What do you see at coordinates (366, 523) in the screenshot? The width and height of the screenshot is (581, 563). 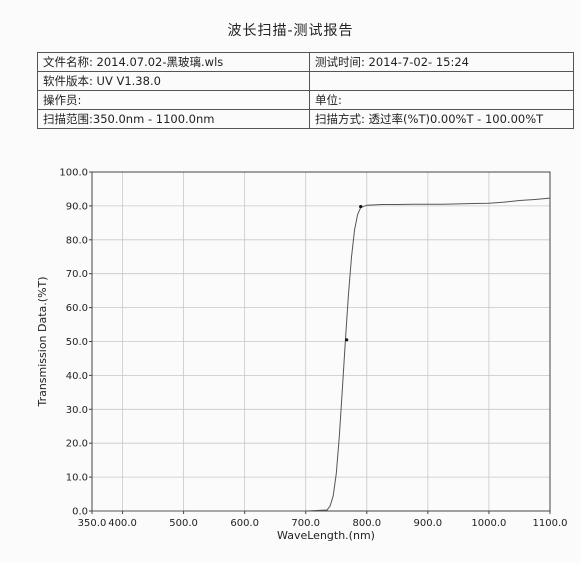 I see `x-tick-label: 800.0` at bounding box center [366, 523].